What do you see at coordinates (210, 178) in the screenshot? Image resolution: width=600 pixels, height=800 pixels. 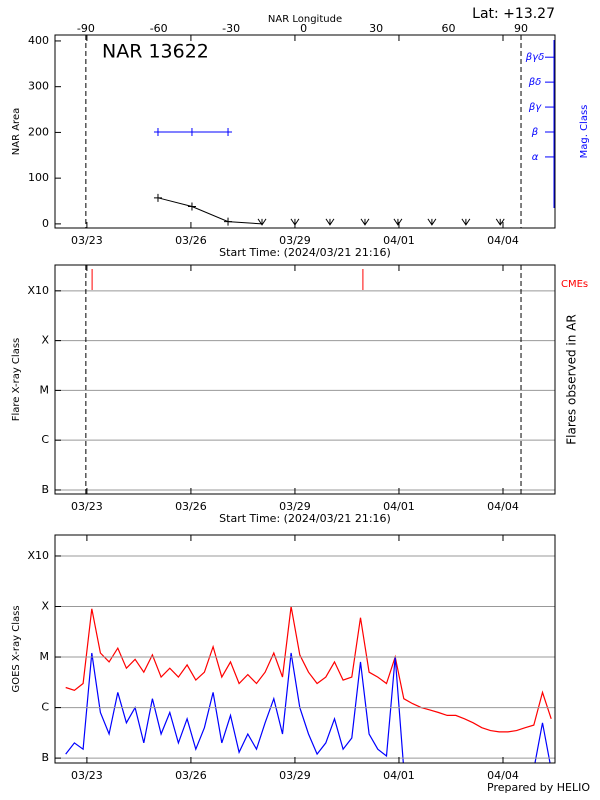 I see `plot-area` at bounding box center [210, 178].